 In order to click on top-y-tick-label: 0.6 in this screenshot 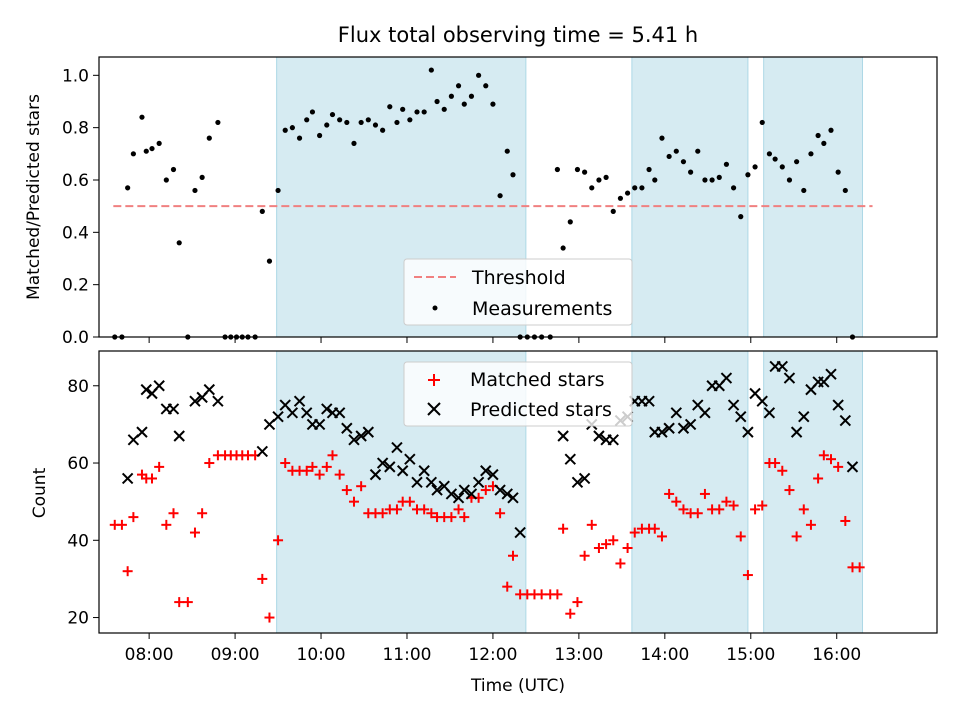, I will do `click(75, 181)`.